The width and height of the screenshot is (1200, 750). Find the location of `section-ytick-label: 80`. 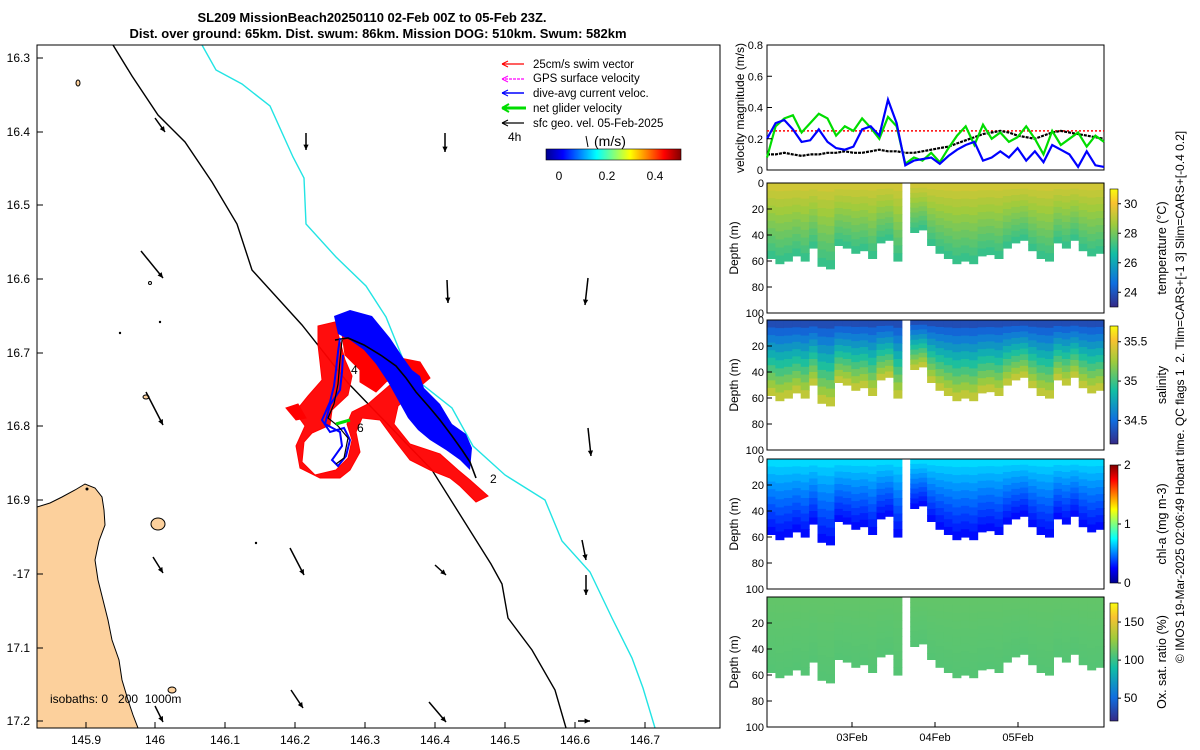

section-ytick-label: 80 is located at coordinates (758, 425).